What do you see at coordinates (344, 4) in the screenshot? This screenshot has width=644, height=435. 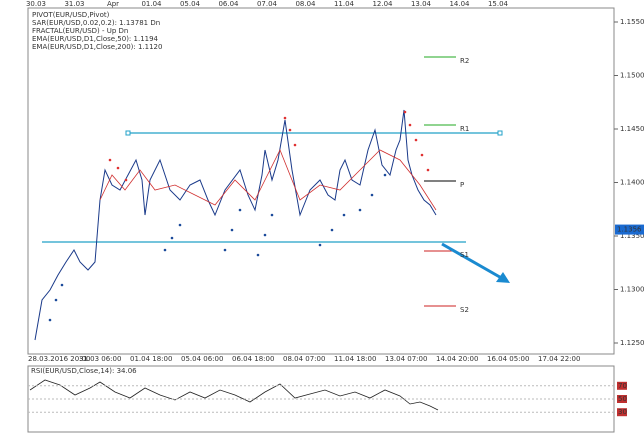 I see `top-date-label: 11.04` at bounding box center [344, 4].